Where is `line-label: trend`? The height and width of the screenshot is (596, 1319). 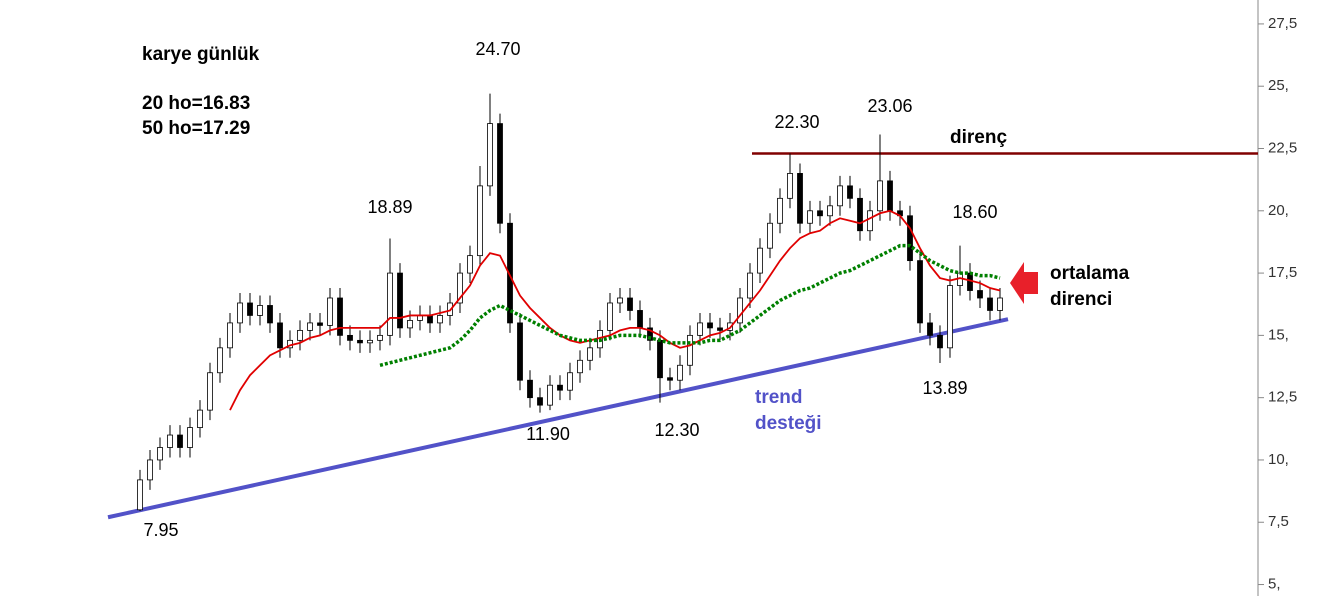
line-label: trend is located at coordinates (779, 397).